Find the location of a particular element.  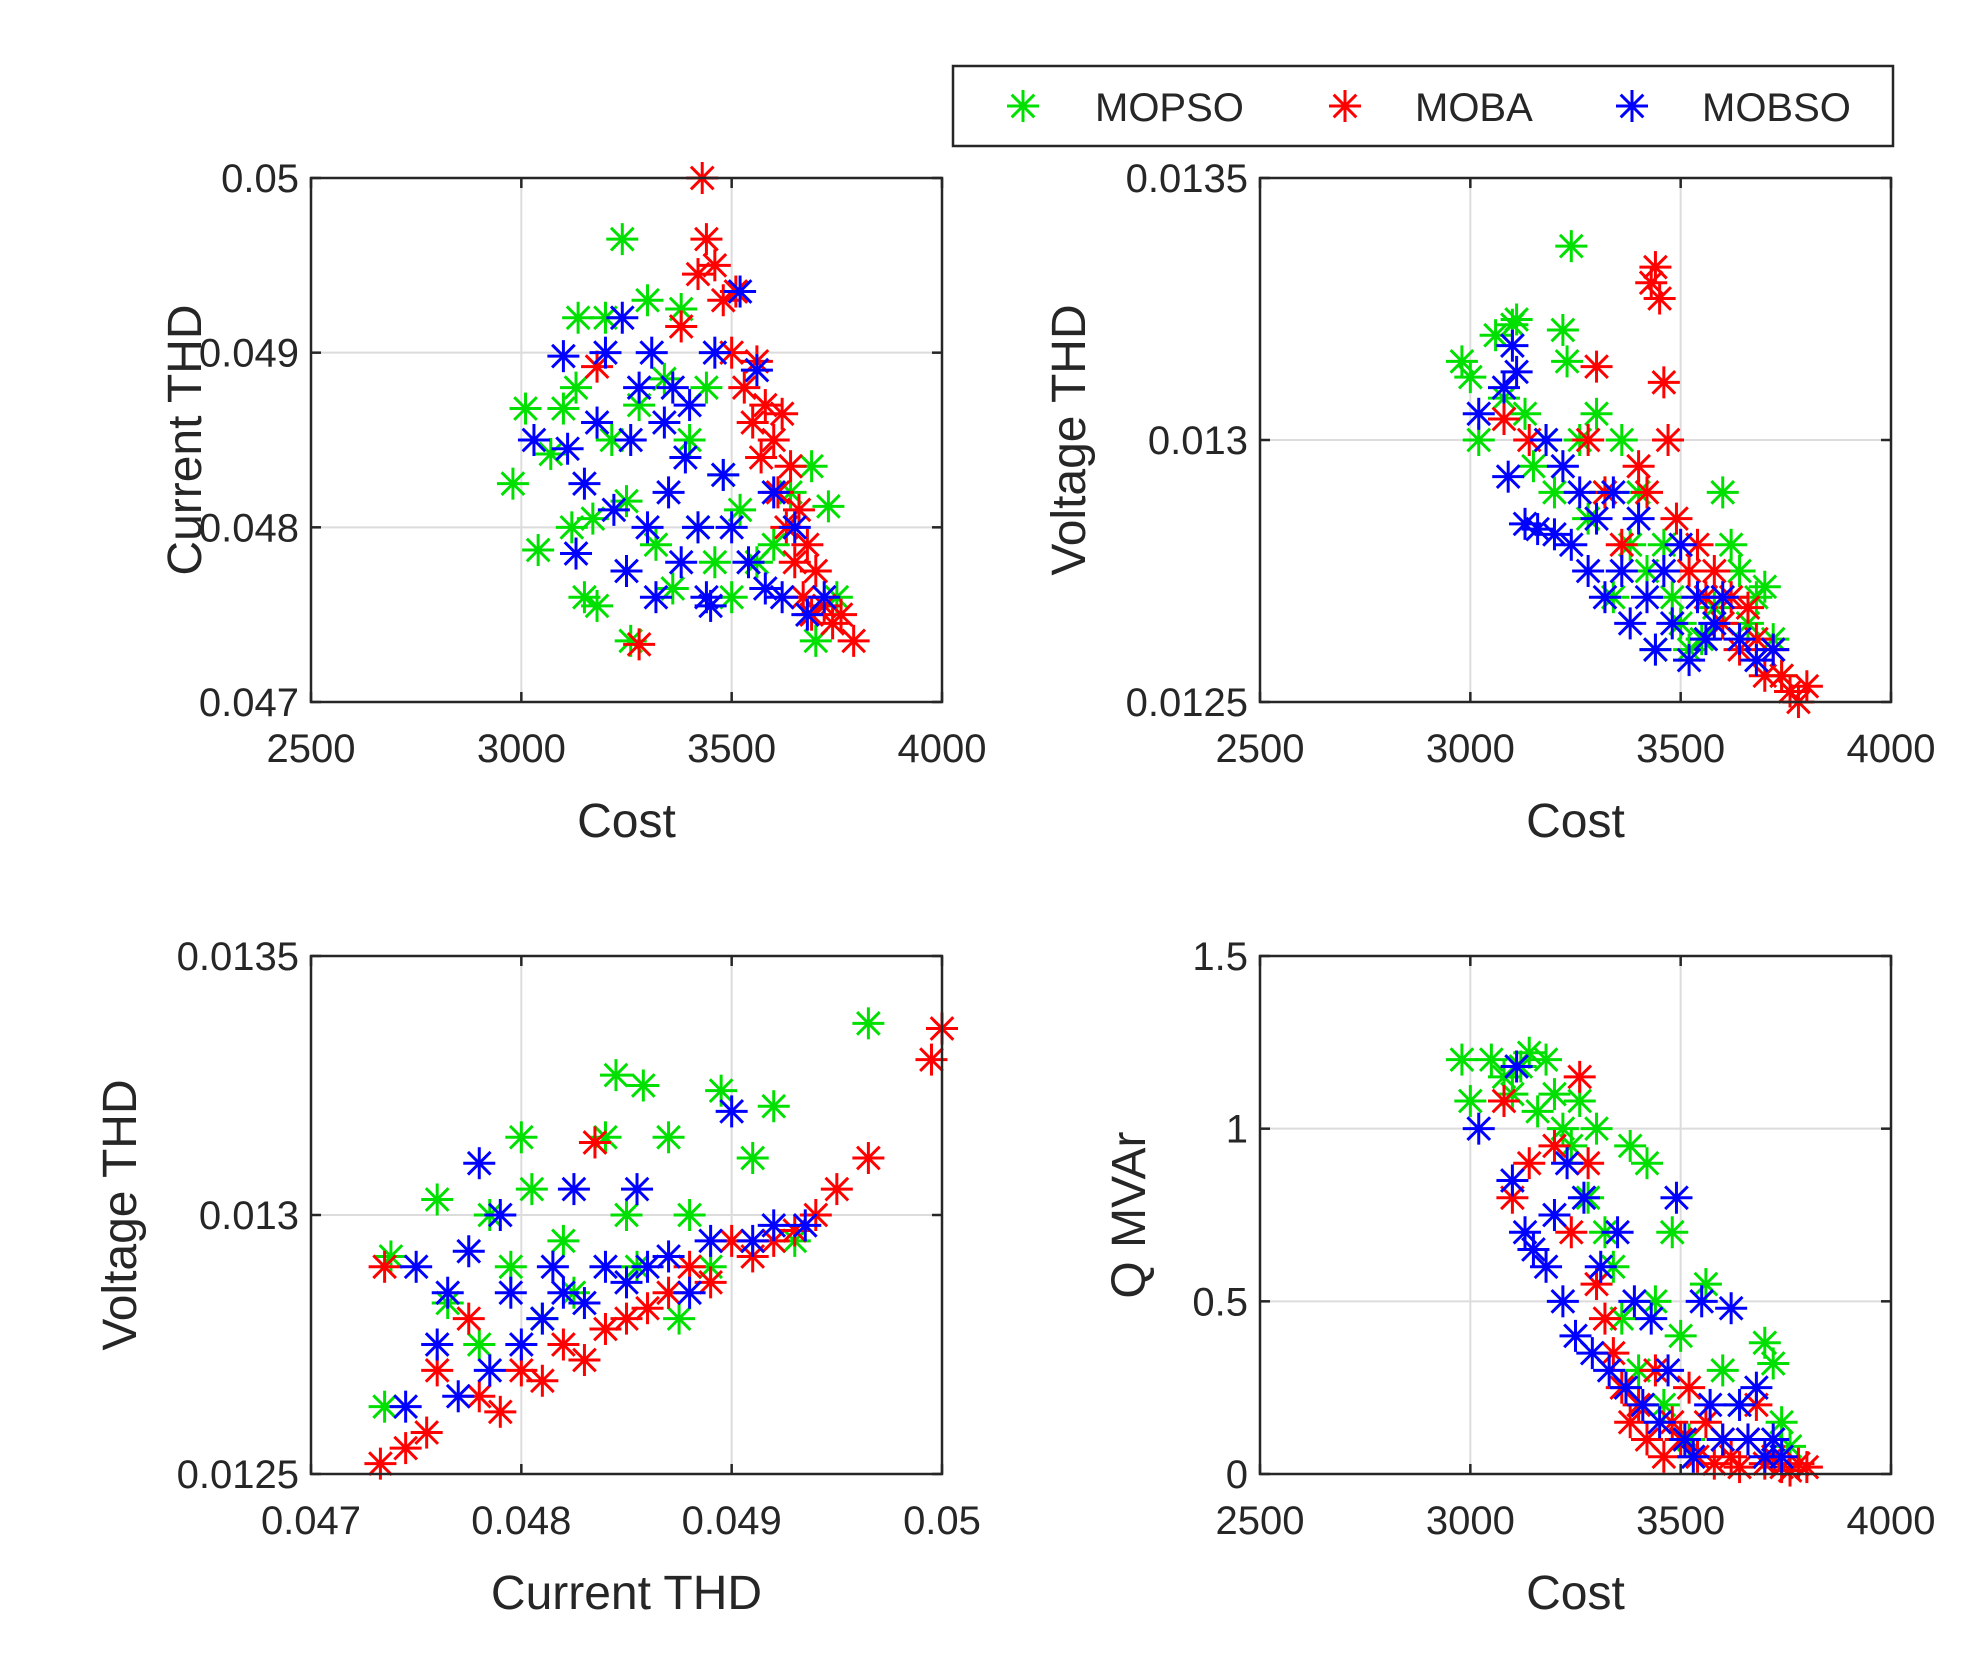

y-tick-label: 0.05 is located at coordinates (260, 179).